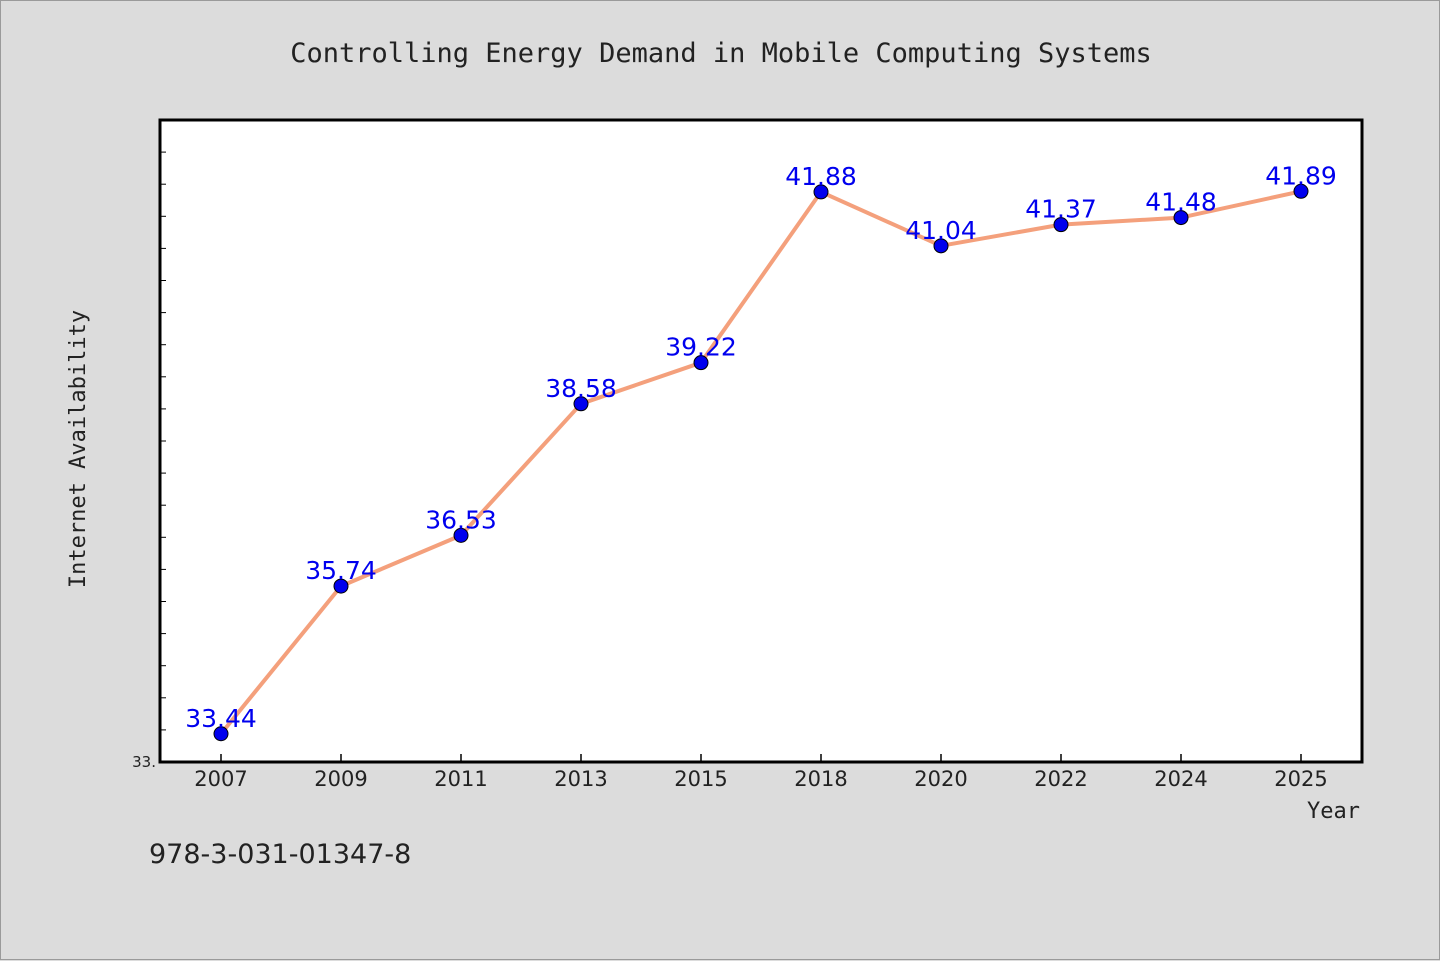 The width and height of the screenshot is (1440, 961). What do you see at coordinates (581, 388) in the screenshot?
I see `data-label: 38.58` at bounding box center [581, 388].